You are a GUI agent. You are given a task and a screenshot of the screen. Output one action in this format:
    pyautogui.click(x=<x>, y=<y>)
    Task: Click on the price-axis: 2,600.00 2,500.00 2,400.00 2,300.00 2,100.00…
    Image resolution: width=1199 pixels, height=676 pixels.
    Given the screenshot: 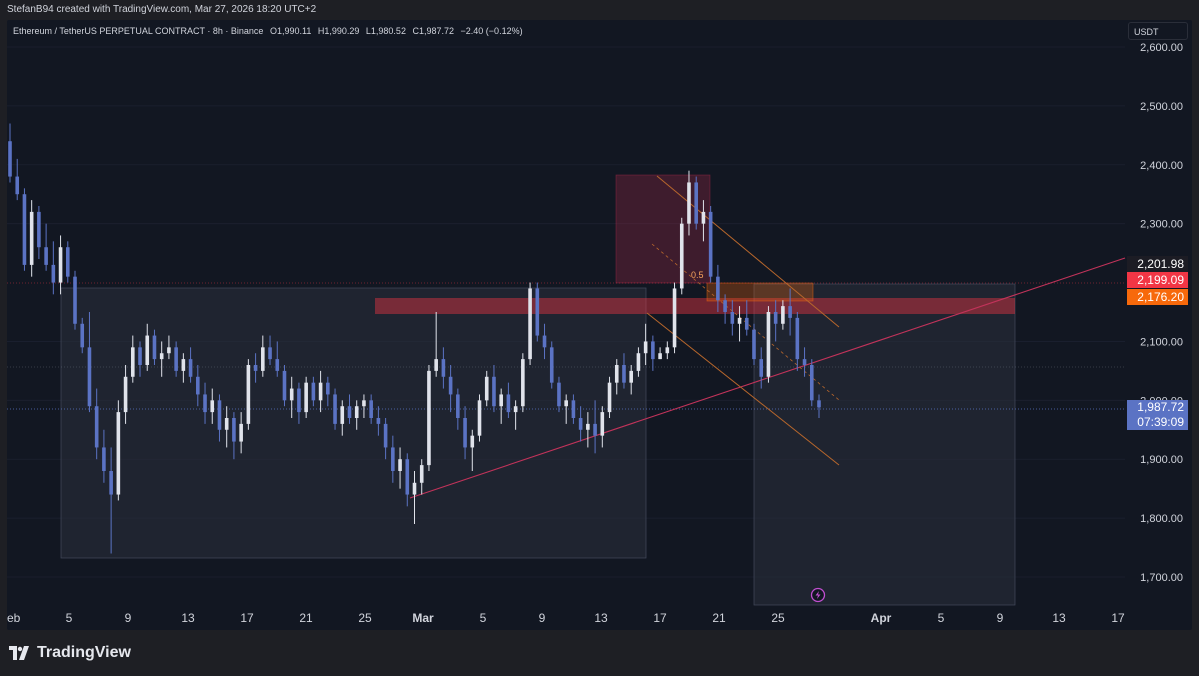 What is the action you would take?
    pyautogui.click(x=1161, y=313)
    